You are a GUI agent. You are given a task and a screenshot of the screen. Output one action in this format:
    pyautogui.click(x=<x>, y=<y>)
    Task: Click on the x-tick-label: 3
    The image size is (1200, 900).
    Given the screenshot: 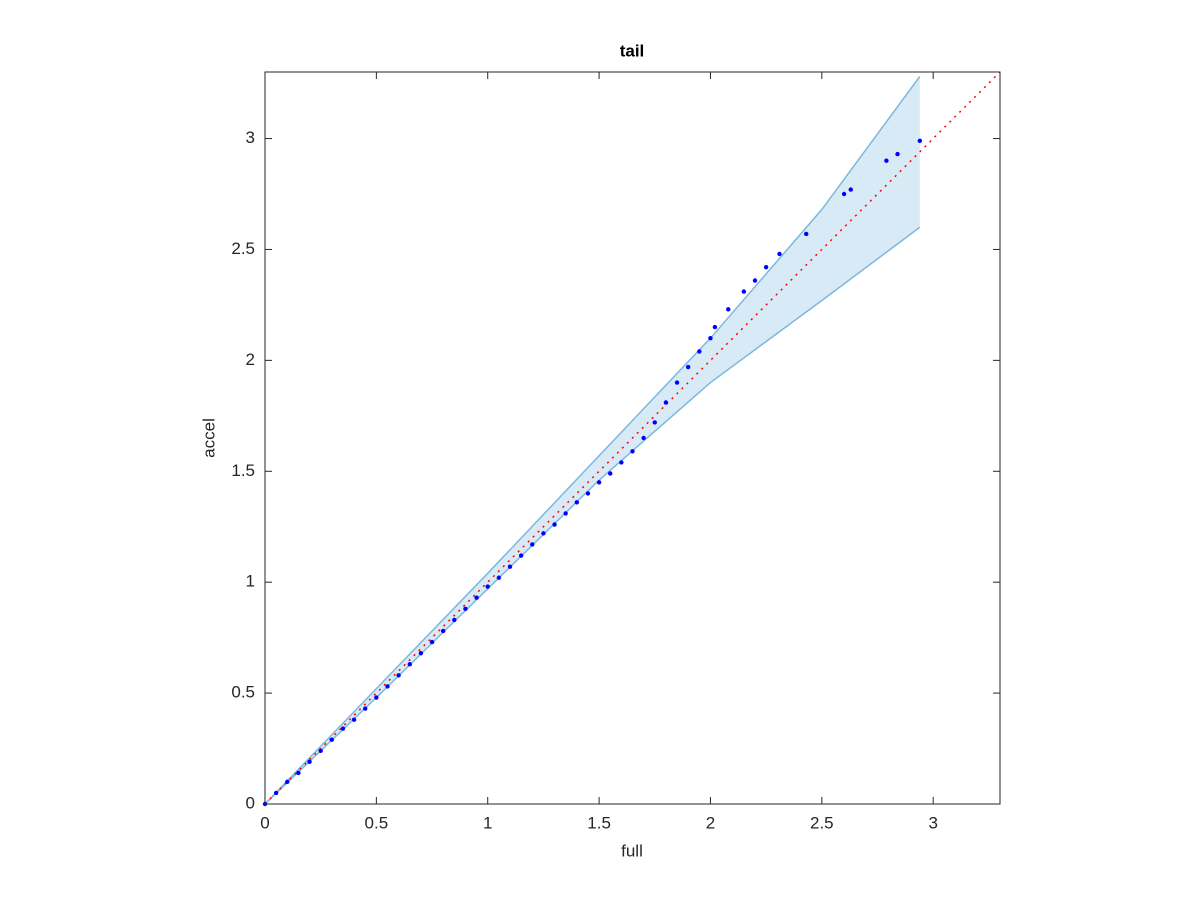 What is the action you would take?
    pyautogui.click(x=932, y=822)
    